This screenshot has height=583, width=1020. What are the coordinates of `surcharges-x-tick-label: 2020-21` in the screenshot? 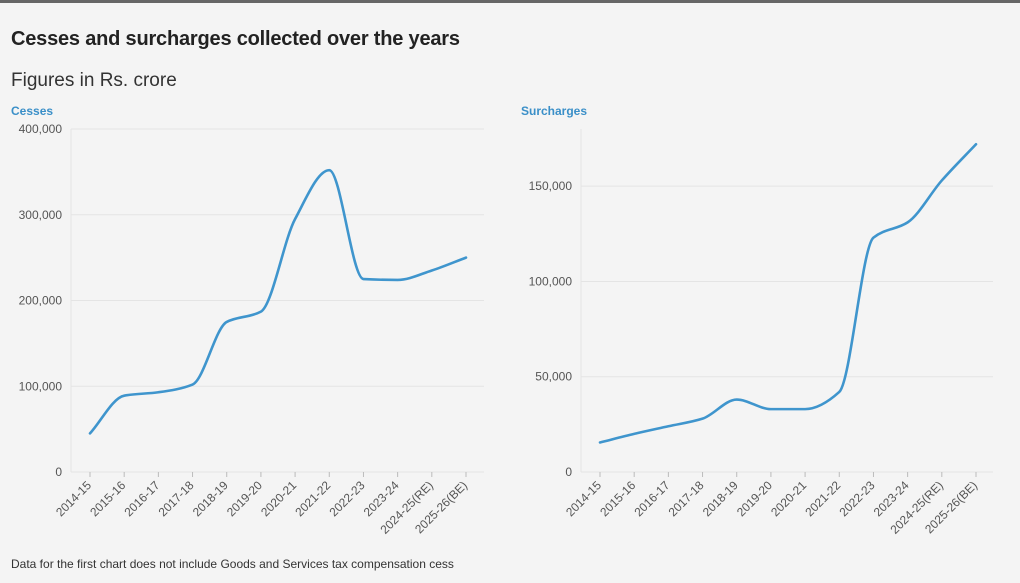 It's located at (788, 498).